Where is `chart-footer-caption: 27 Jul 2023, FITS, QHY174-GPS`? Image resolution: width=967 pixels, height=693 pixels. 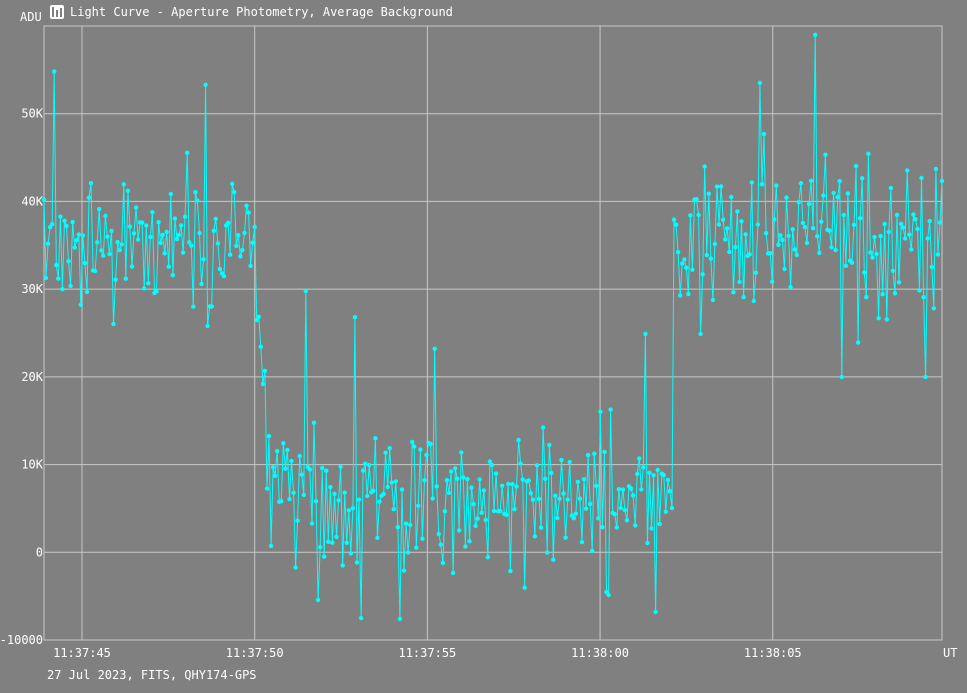
chart-footer-caption: 27 Jul 2023, FITS, QHY174-GPS is located at coordinates (152, 675).